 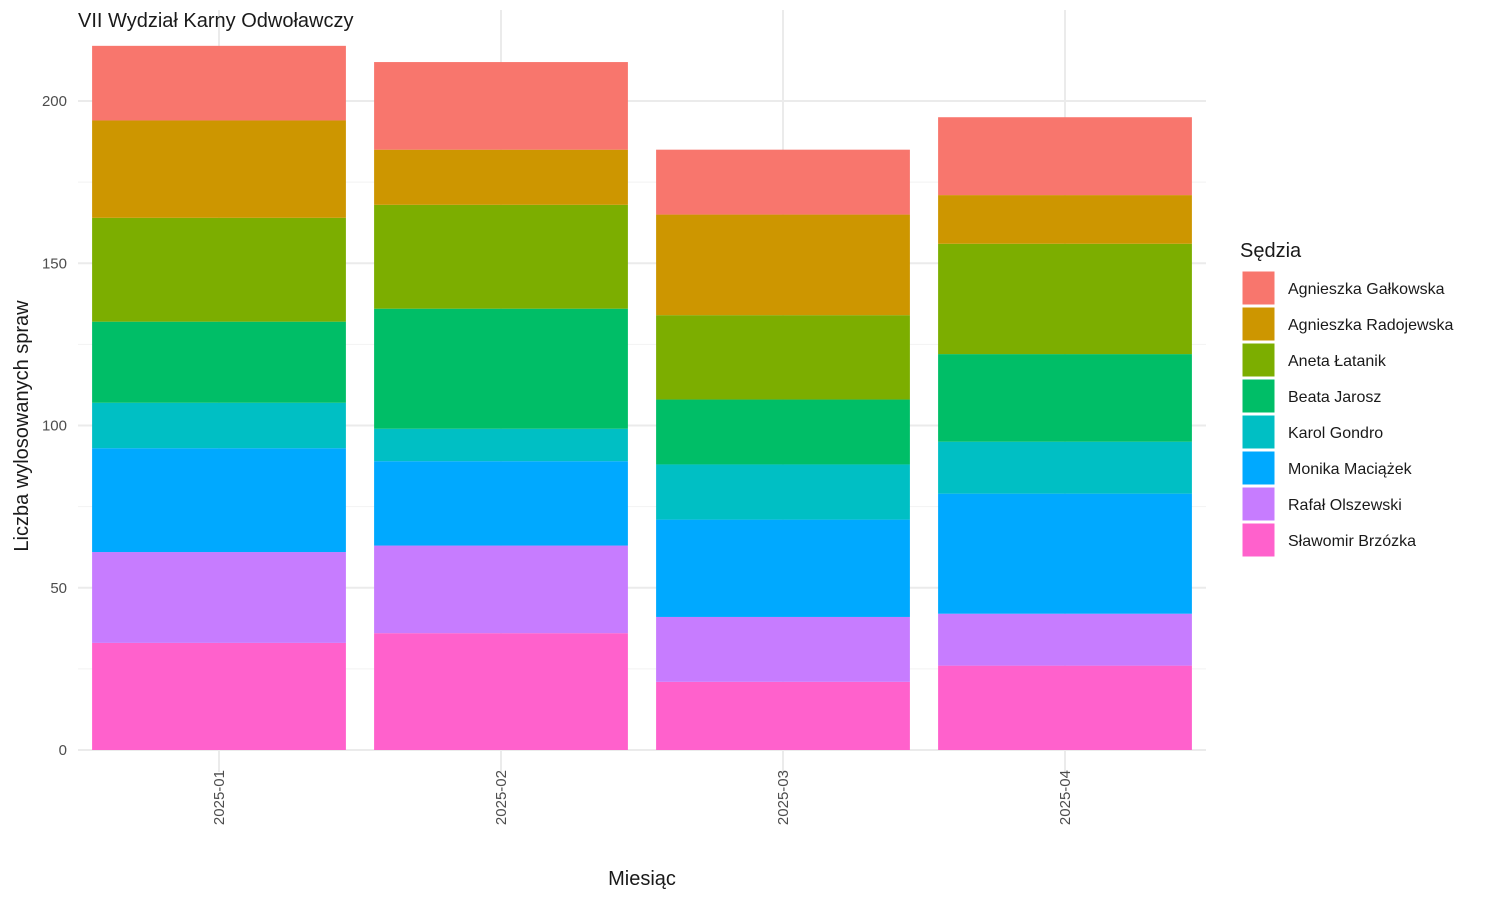 I want to click on legend-label: Rafał Olszewski, so click(x=1345, y=505).